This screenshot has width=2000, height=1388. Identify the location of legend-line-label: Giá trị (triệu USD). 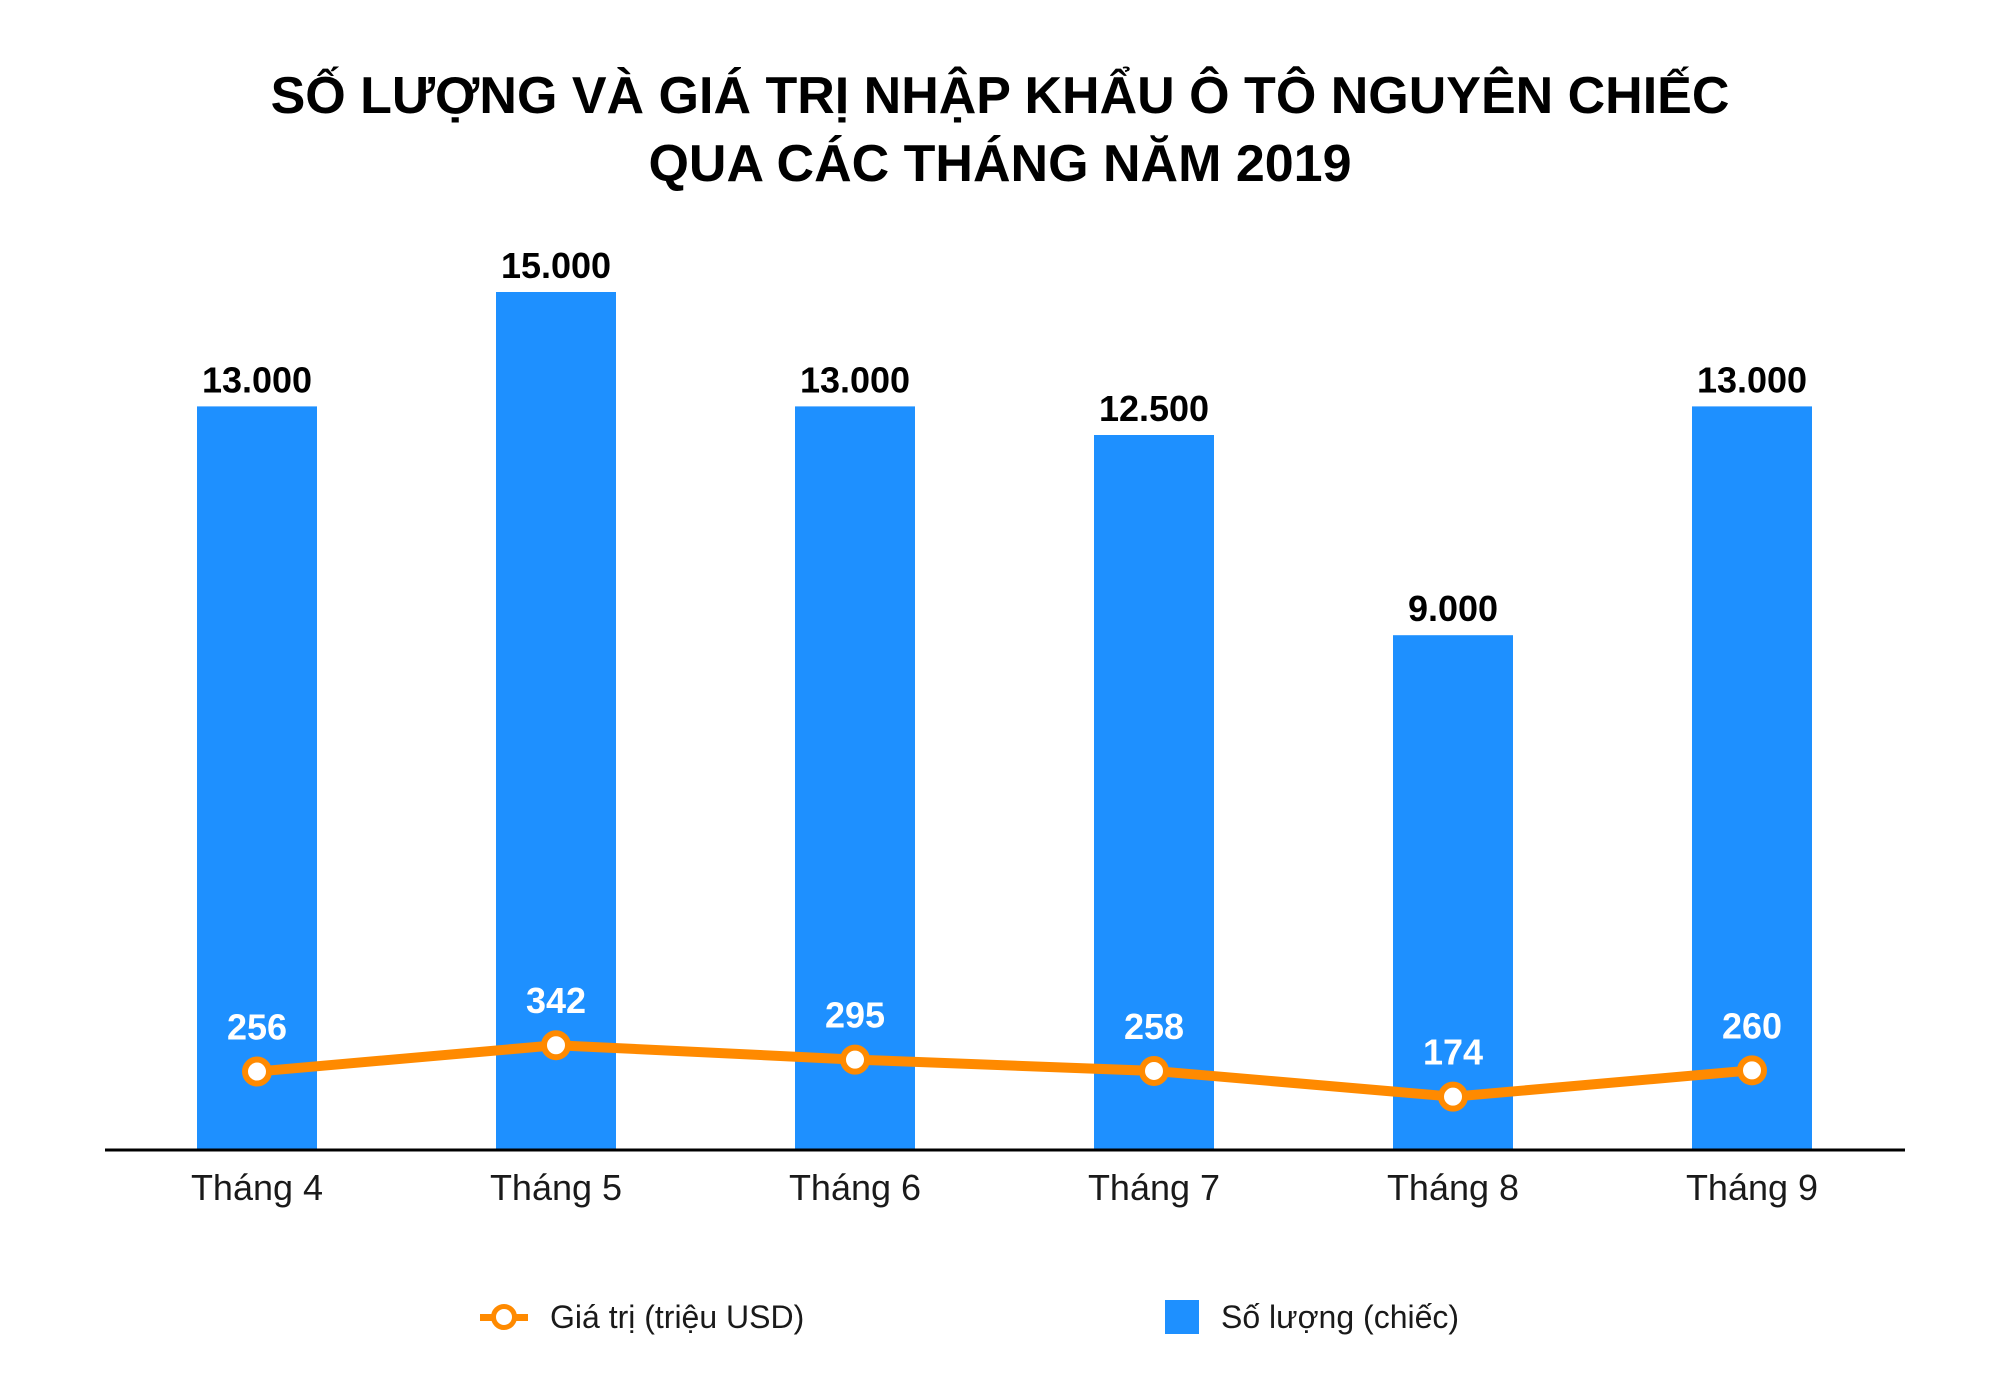
(677, 1316).